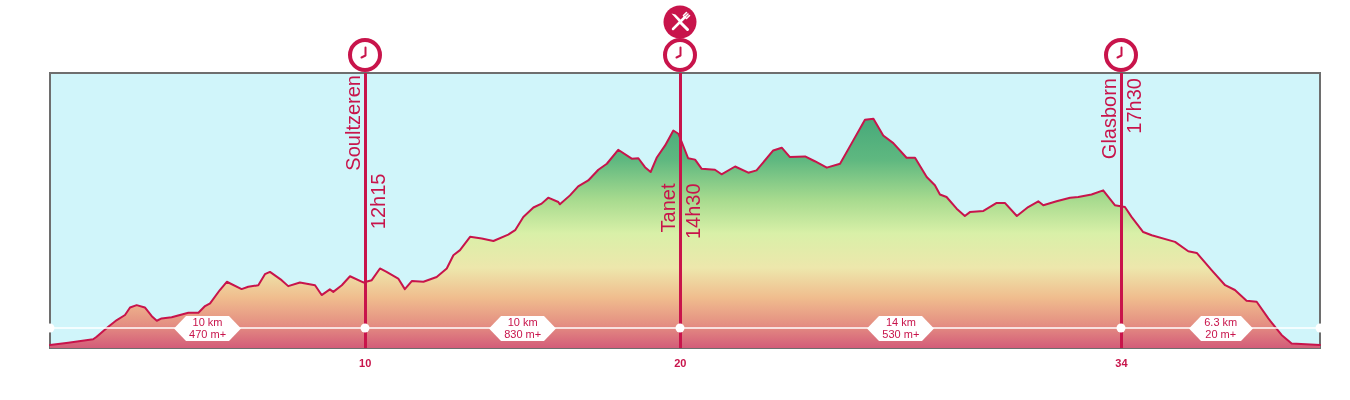  Describe the element at coordinates (365, 362) in the screenshot. I see `x-tick-label: 10` at that location.